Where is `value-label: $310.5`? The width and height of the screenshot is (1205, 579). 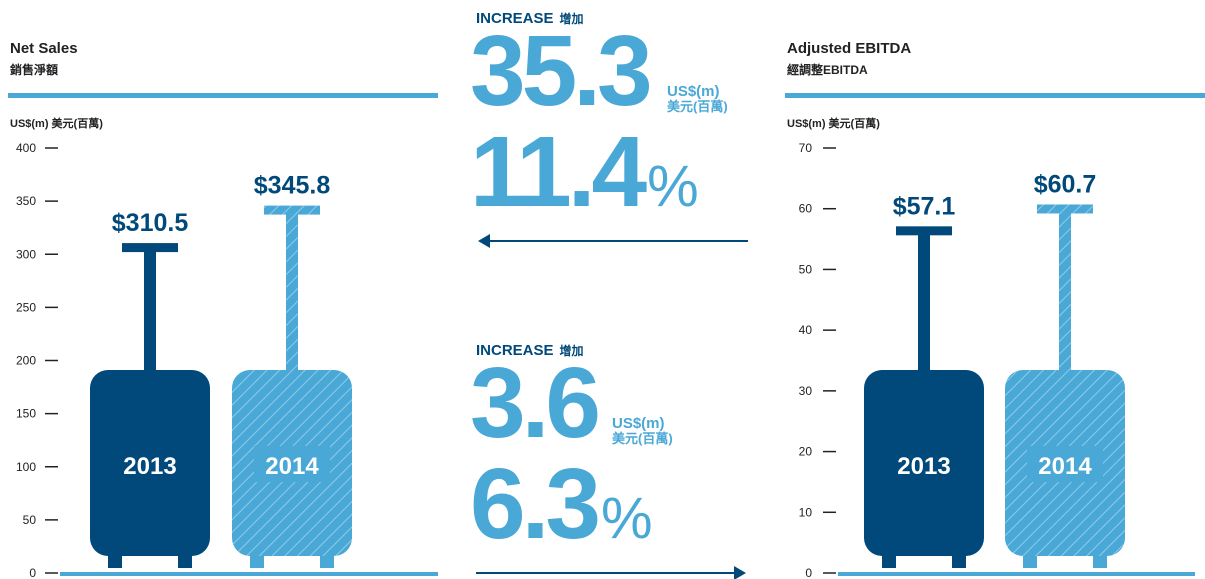 value-label: $310.5 is located at coordinates (150, 223).